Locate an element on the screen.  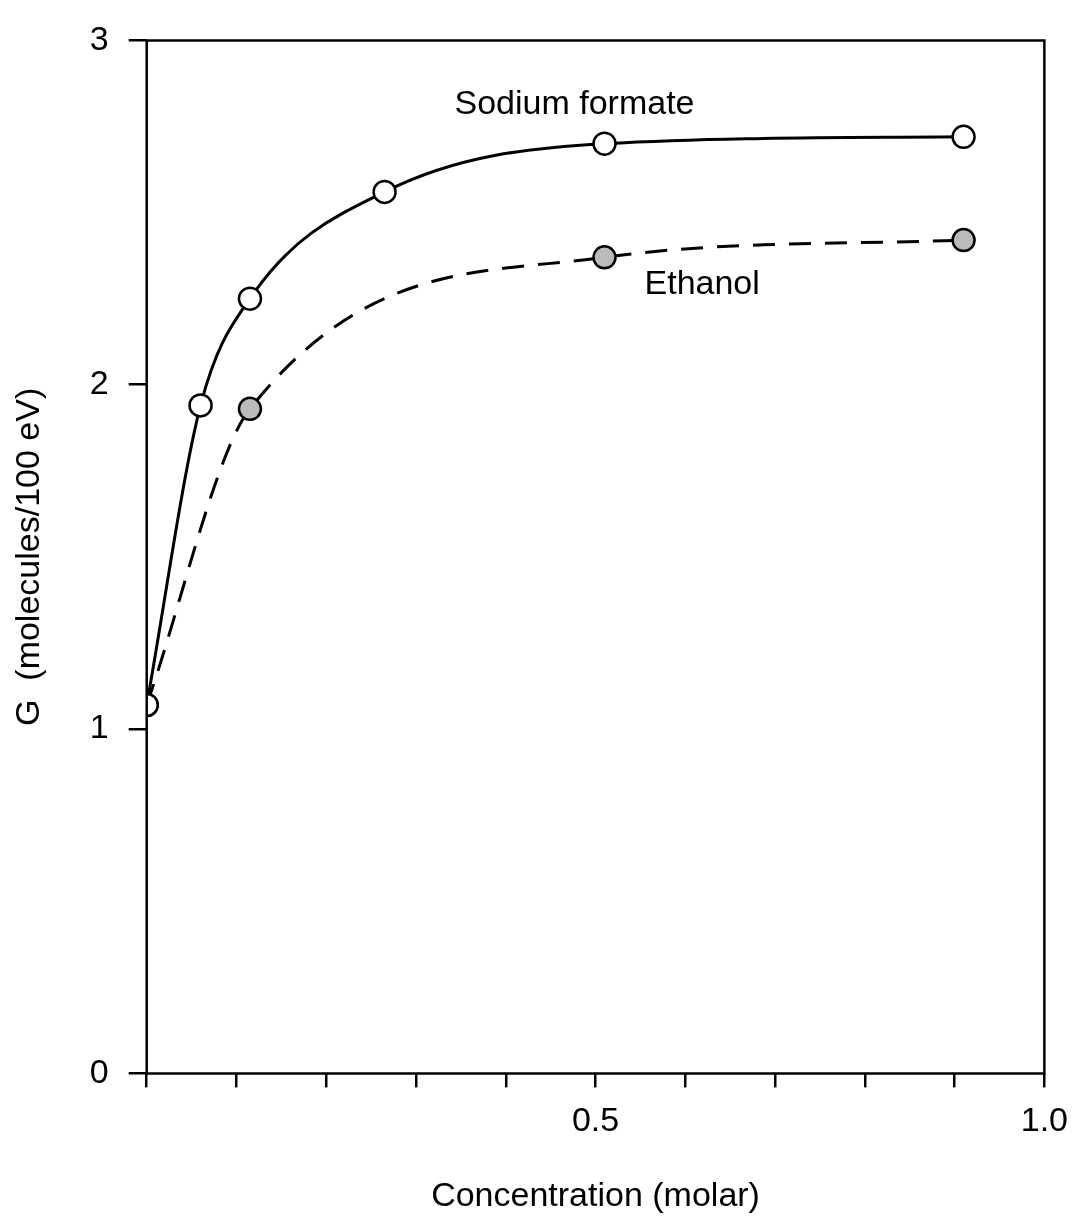
y-axis-title: G (molecules/100 eV) is located at coordinates (26, 557).